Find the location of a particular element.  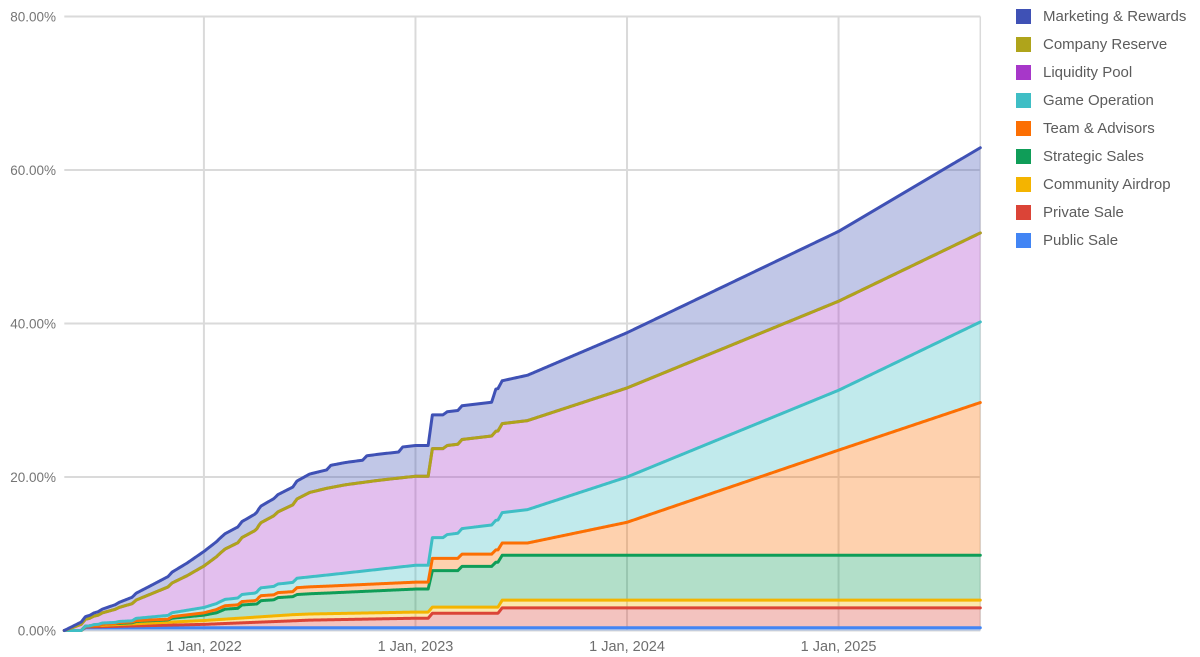

legend-label: Community Airdrop is located at coordinates (1107, 184).